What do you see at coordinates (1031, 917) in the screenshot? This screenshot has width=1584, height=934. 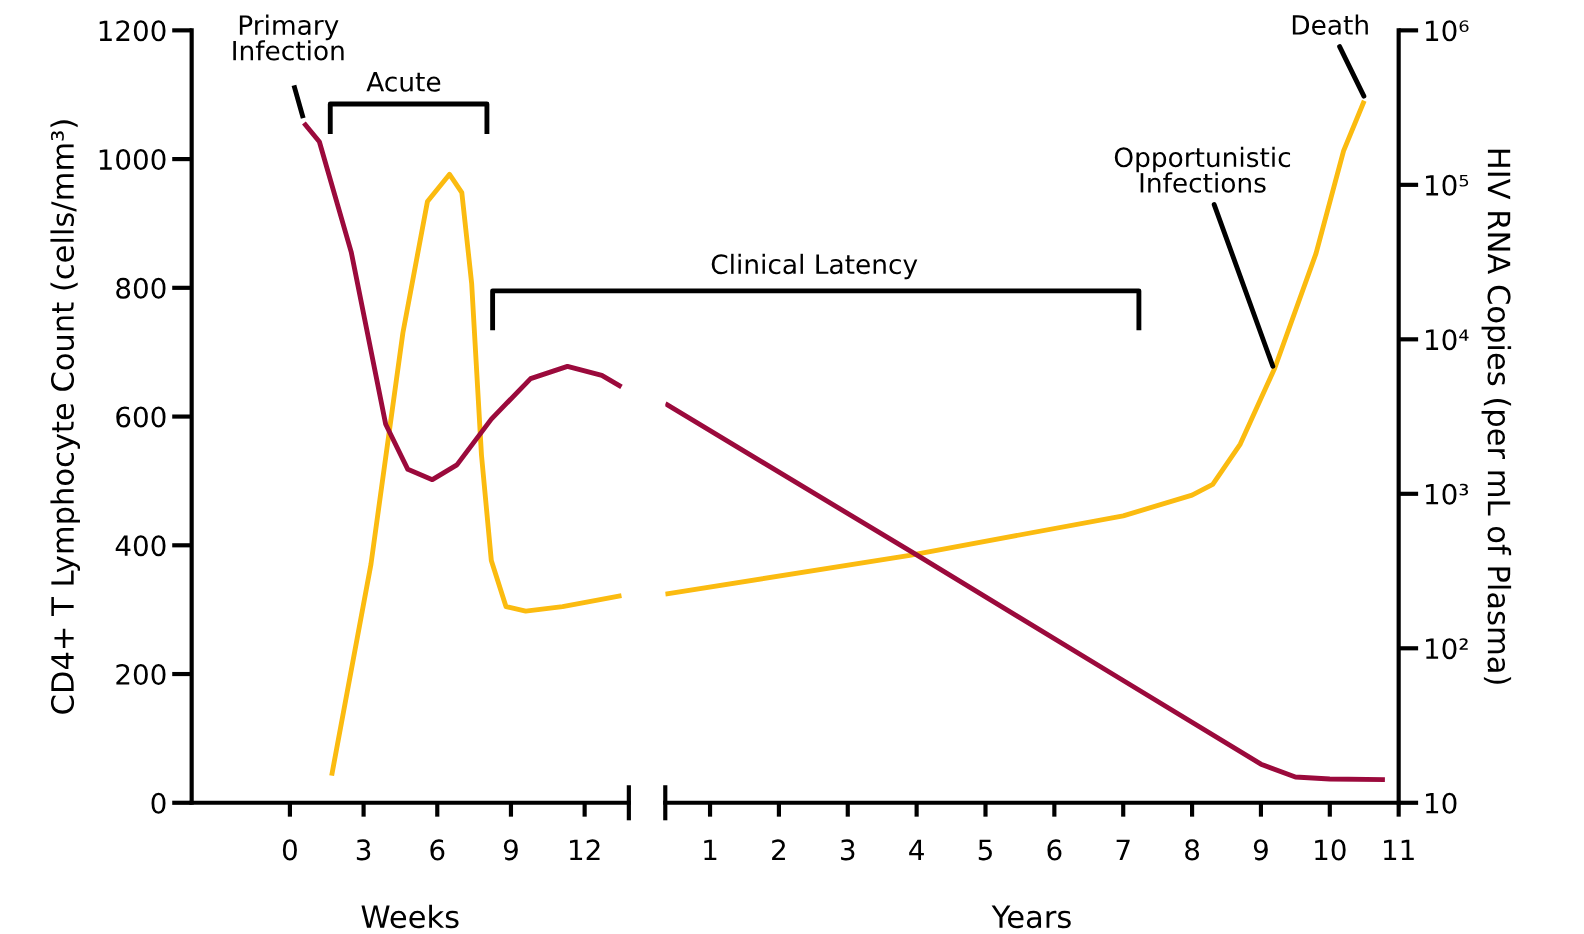 I see `x-axis-title: Years` at bounding box center [1031, 917].